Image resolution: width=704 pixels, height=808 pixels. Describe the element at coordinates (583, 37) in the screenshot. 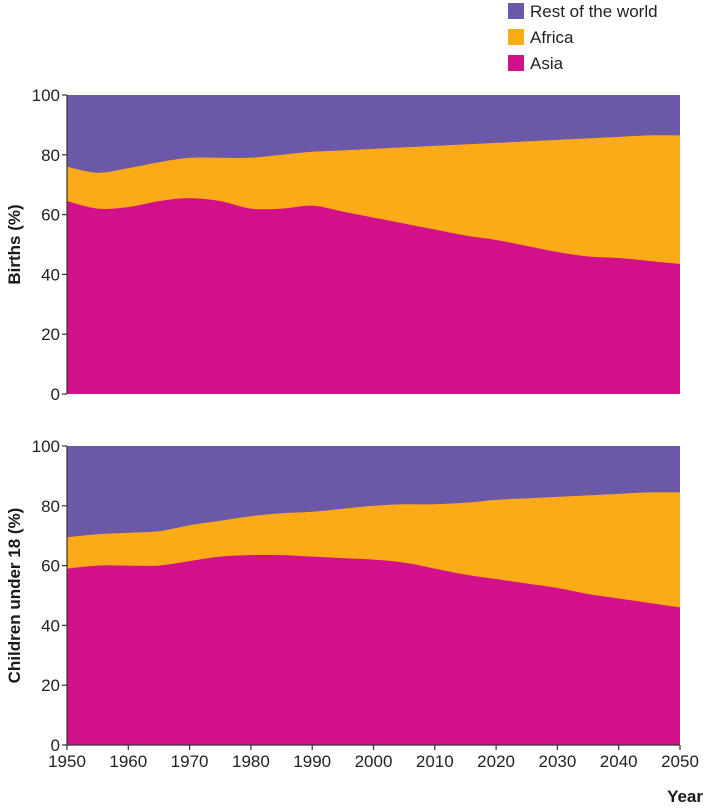

I see `legend: Rest of the world Africa Asia` at that location.